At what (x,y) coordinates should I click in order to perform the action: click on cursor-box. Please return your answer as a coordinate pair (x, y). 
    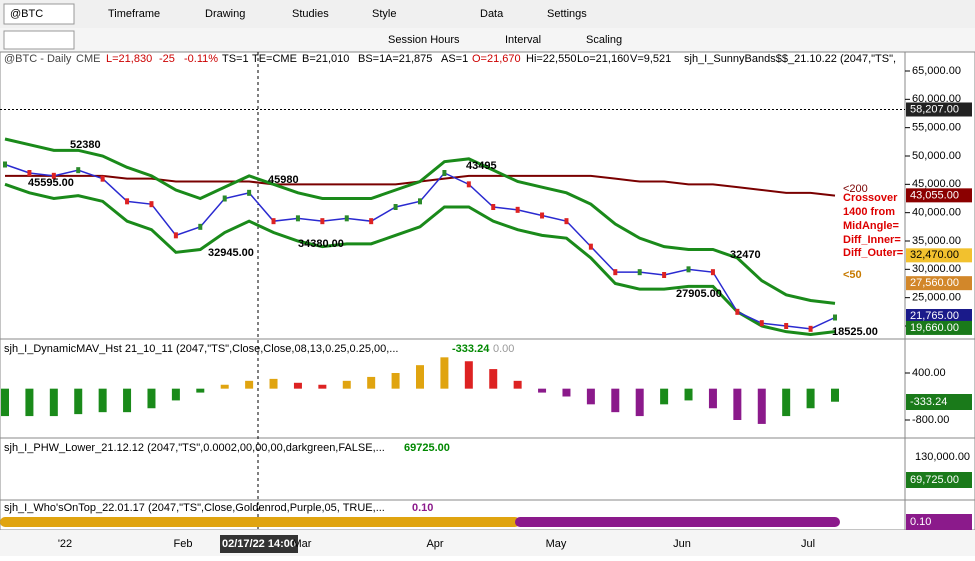
    Looking at the image, I should click on (259, 544).